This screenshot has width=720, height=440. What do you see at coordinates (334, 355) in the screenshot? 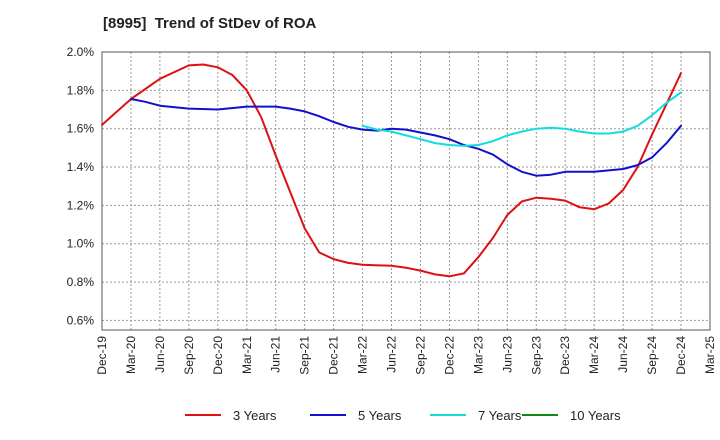
I see `x-tick-label: Dec-21` at bounding box center [334, 355].